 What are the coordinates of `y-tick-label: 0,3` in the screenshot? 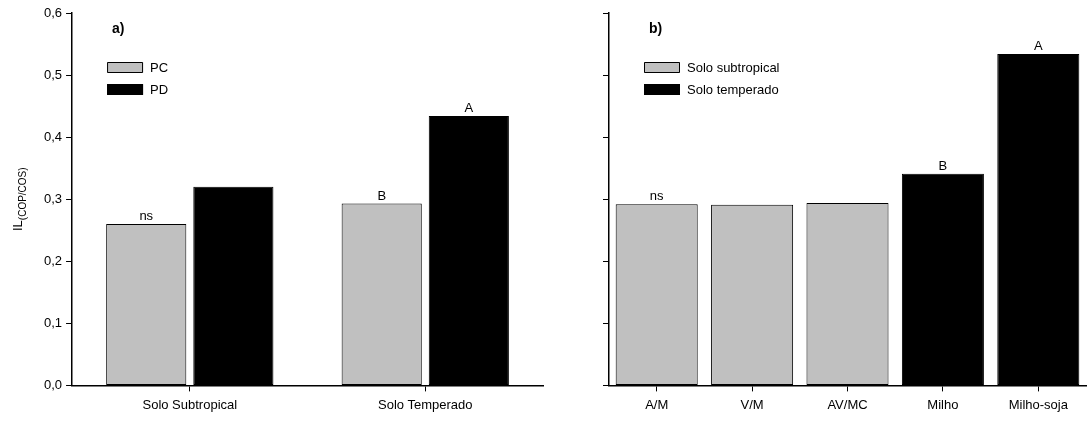 It's located at (53, 198).